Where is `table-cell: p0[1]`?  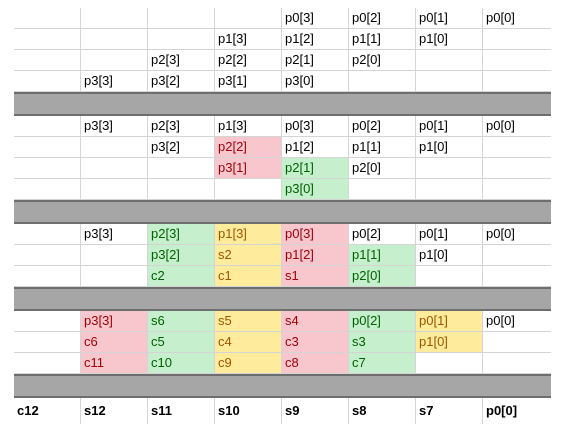 table-cell: p0[1] is located at coordinates (449, 126).